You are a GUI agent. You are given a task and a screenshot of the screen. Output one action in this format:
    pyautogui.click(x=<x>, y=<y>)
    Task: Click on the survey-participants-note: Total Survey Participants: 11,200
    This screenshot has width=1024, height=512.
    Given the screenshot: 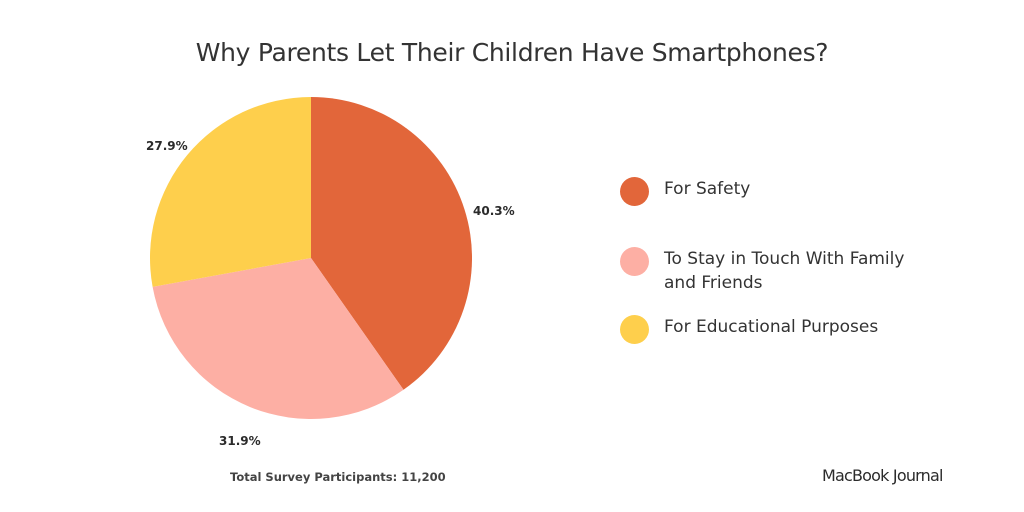 What is the action you would take?
    pyautogui.click(x=338, y=477)
    